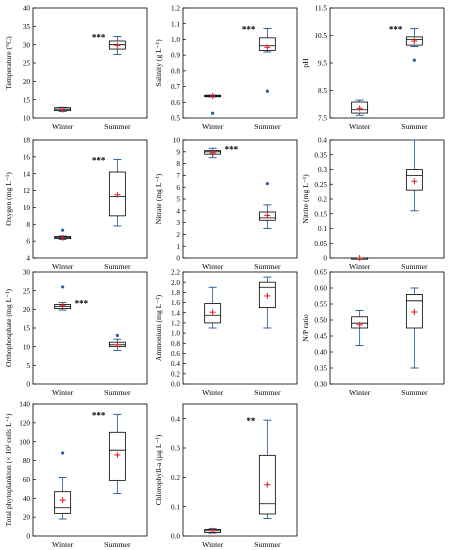  Describe the element at coordinates (267, 392) in the screenshot. I see `ammonium-xtick-label: Summer` at that location.